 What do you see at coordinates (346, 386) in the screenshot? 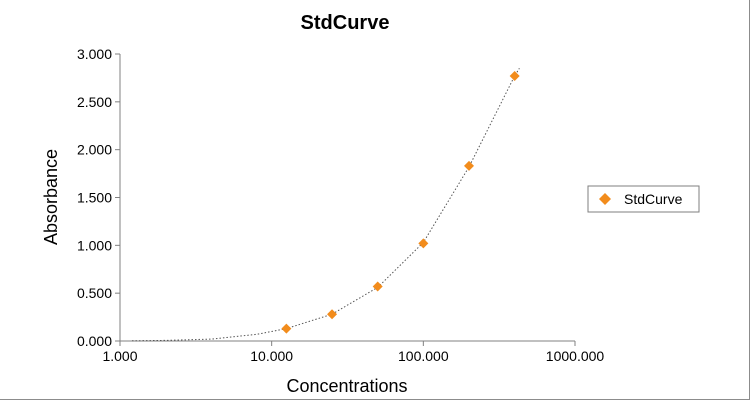
I see `x-axis-label: Concentrations` at bounding box center [346, 386].